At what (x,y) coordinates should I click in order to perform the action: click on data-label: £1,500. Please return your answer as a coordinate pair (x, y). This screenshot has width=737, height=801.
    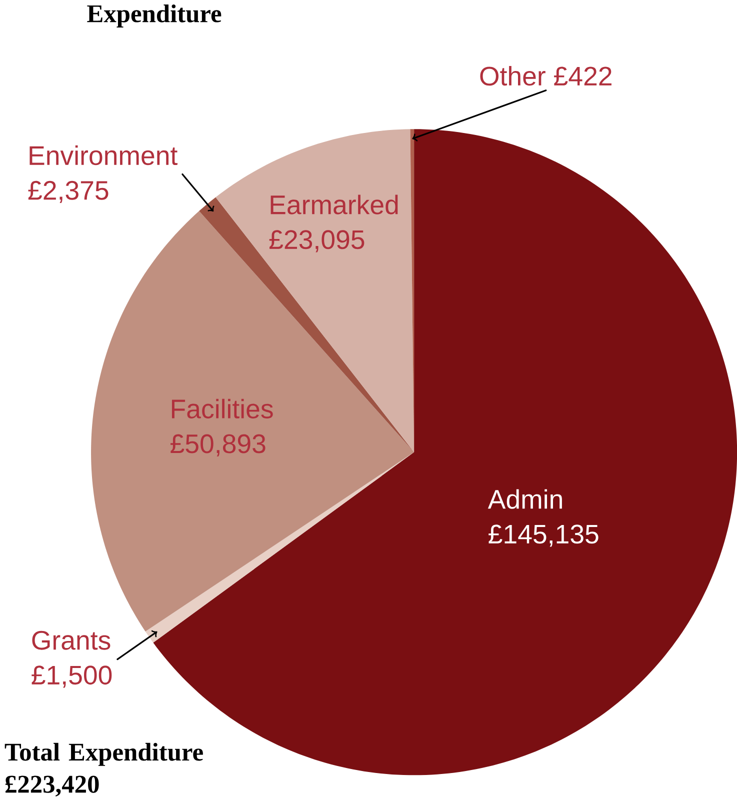
    Looking at the image, I should click on (72, 677).